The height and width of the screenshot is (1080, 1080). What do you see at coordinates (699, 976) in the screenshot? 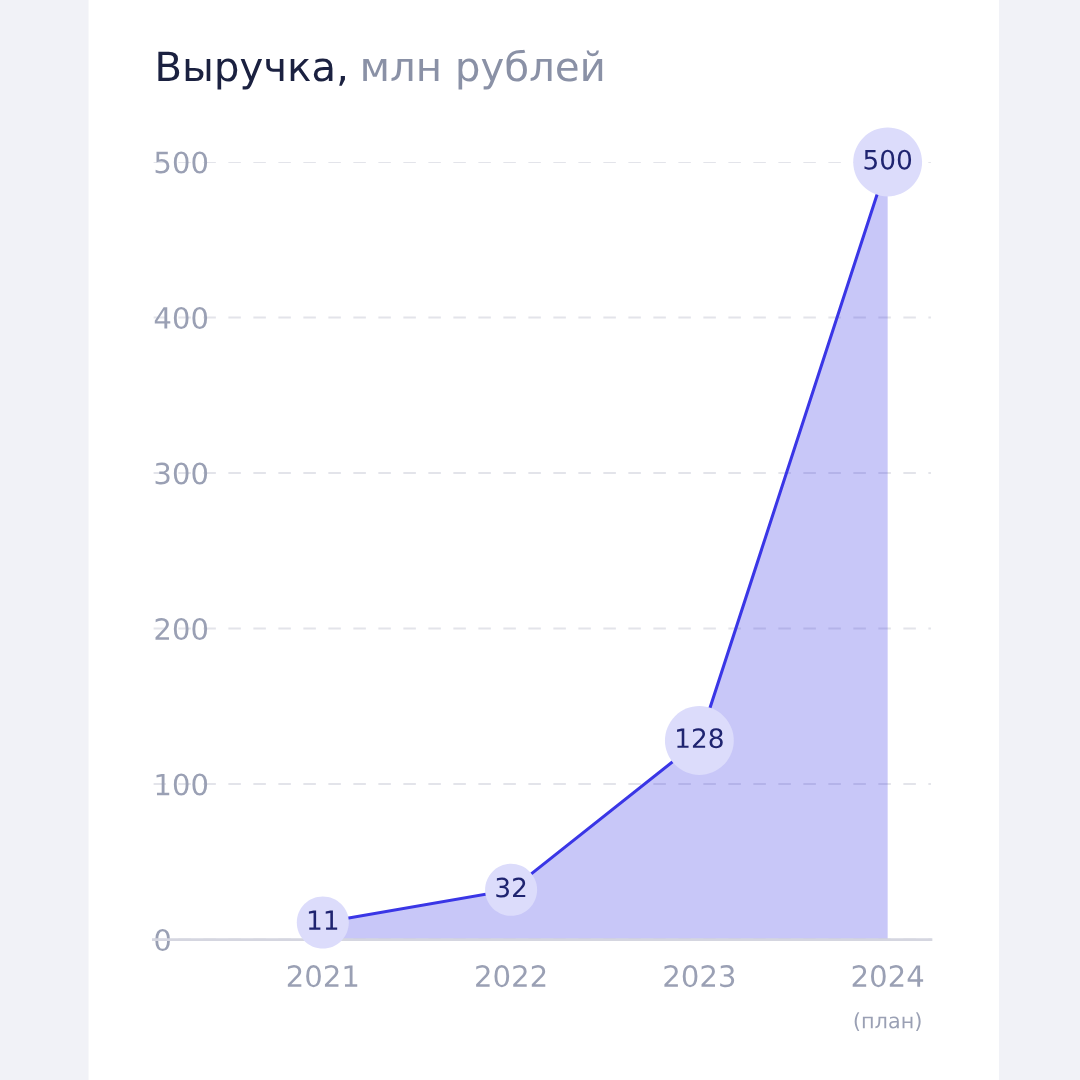
I see `x-tick-label: 2023` at bounding box center [699, 976].